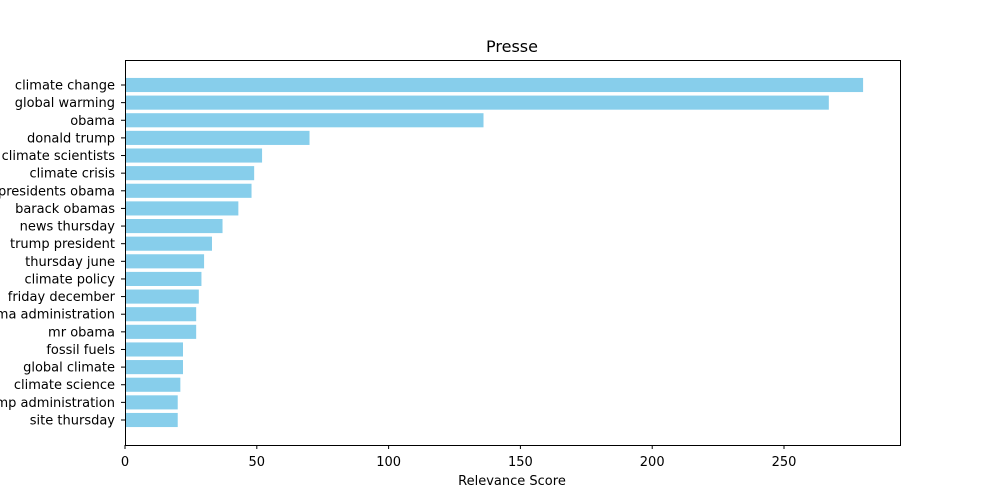 The image size is (1000, 500). I want to click on y-tick-label: climate policy, so click(70, 279).